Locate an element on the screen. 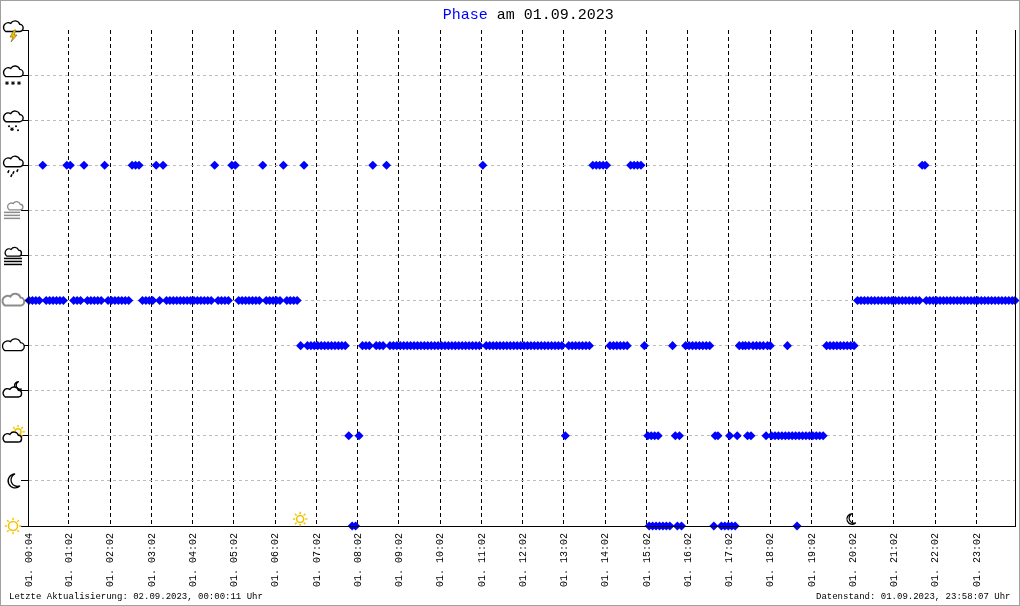  x-tick-label: 01. 09:02 is located at coordinates (400, 560).